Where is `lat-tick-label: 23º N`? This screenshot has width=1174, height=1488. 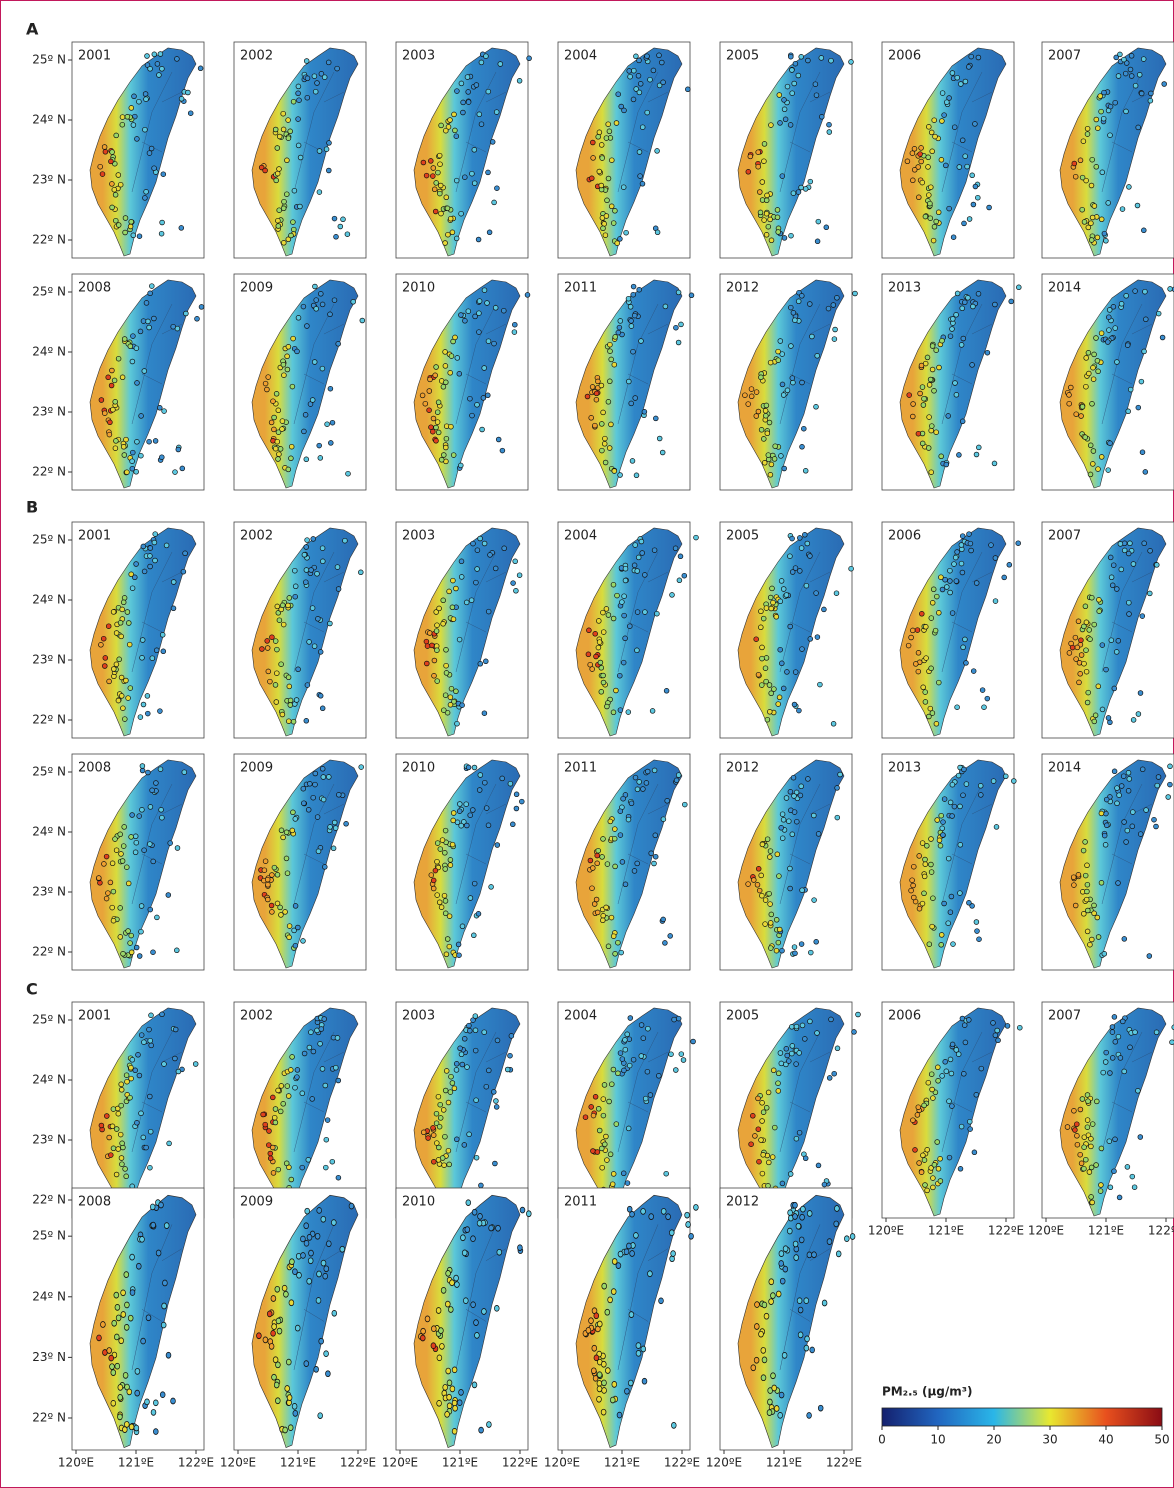
lat-tick-label: 23º N is located at coordinates (49, 892).